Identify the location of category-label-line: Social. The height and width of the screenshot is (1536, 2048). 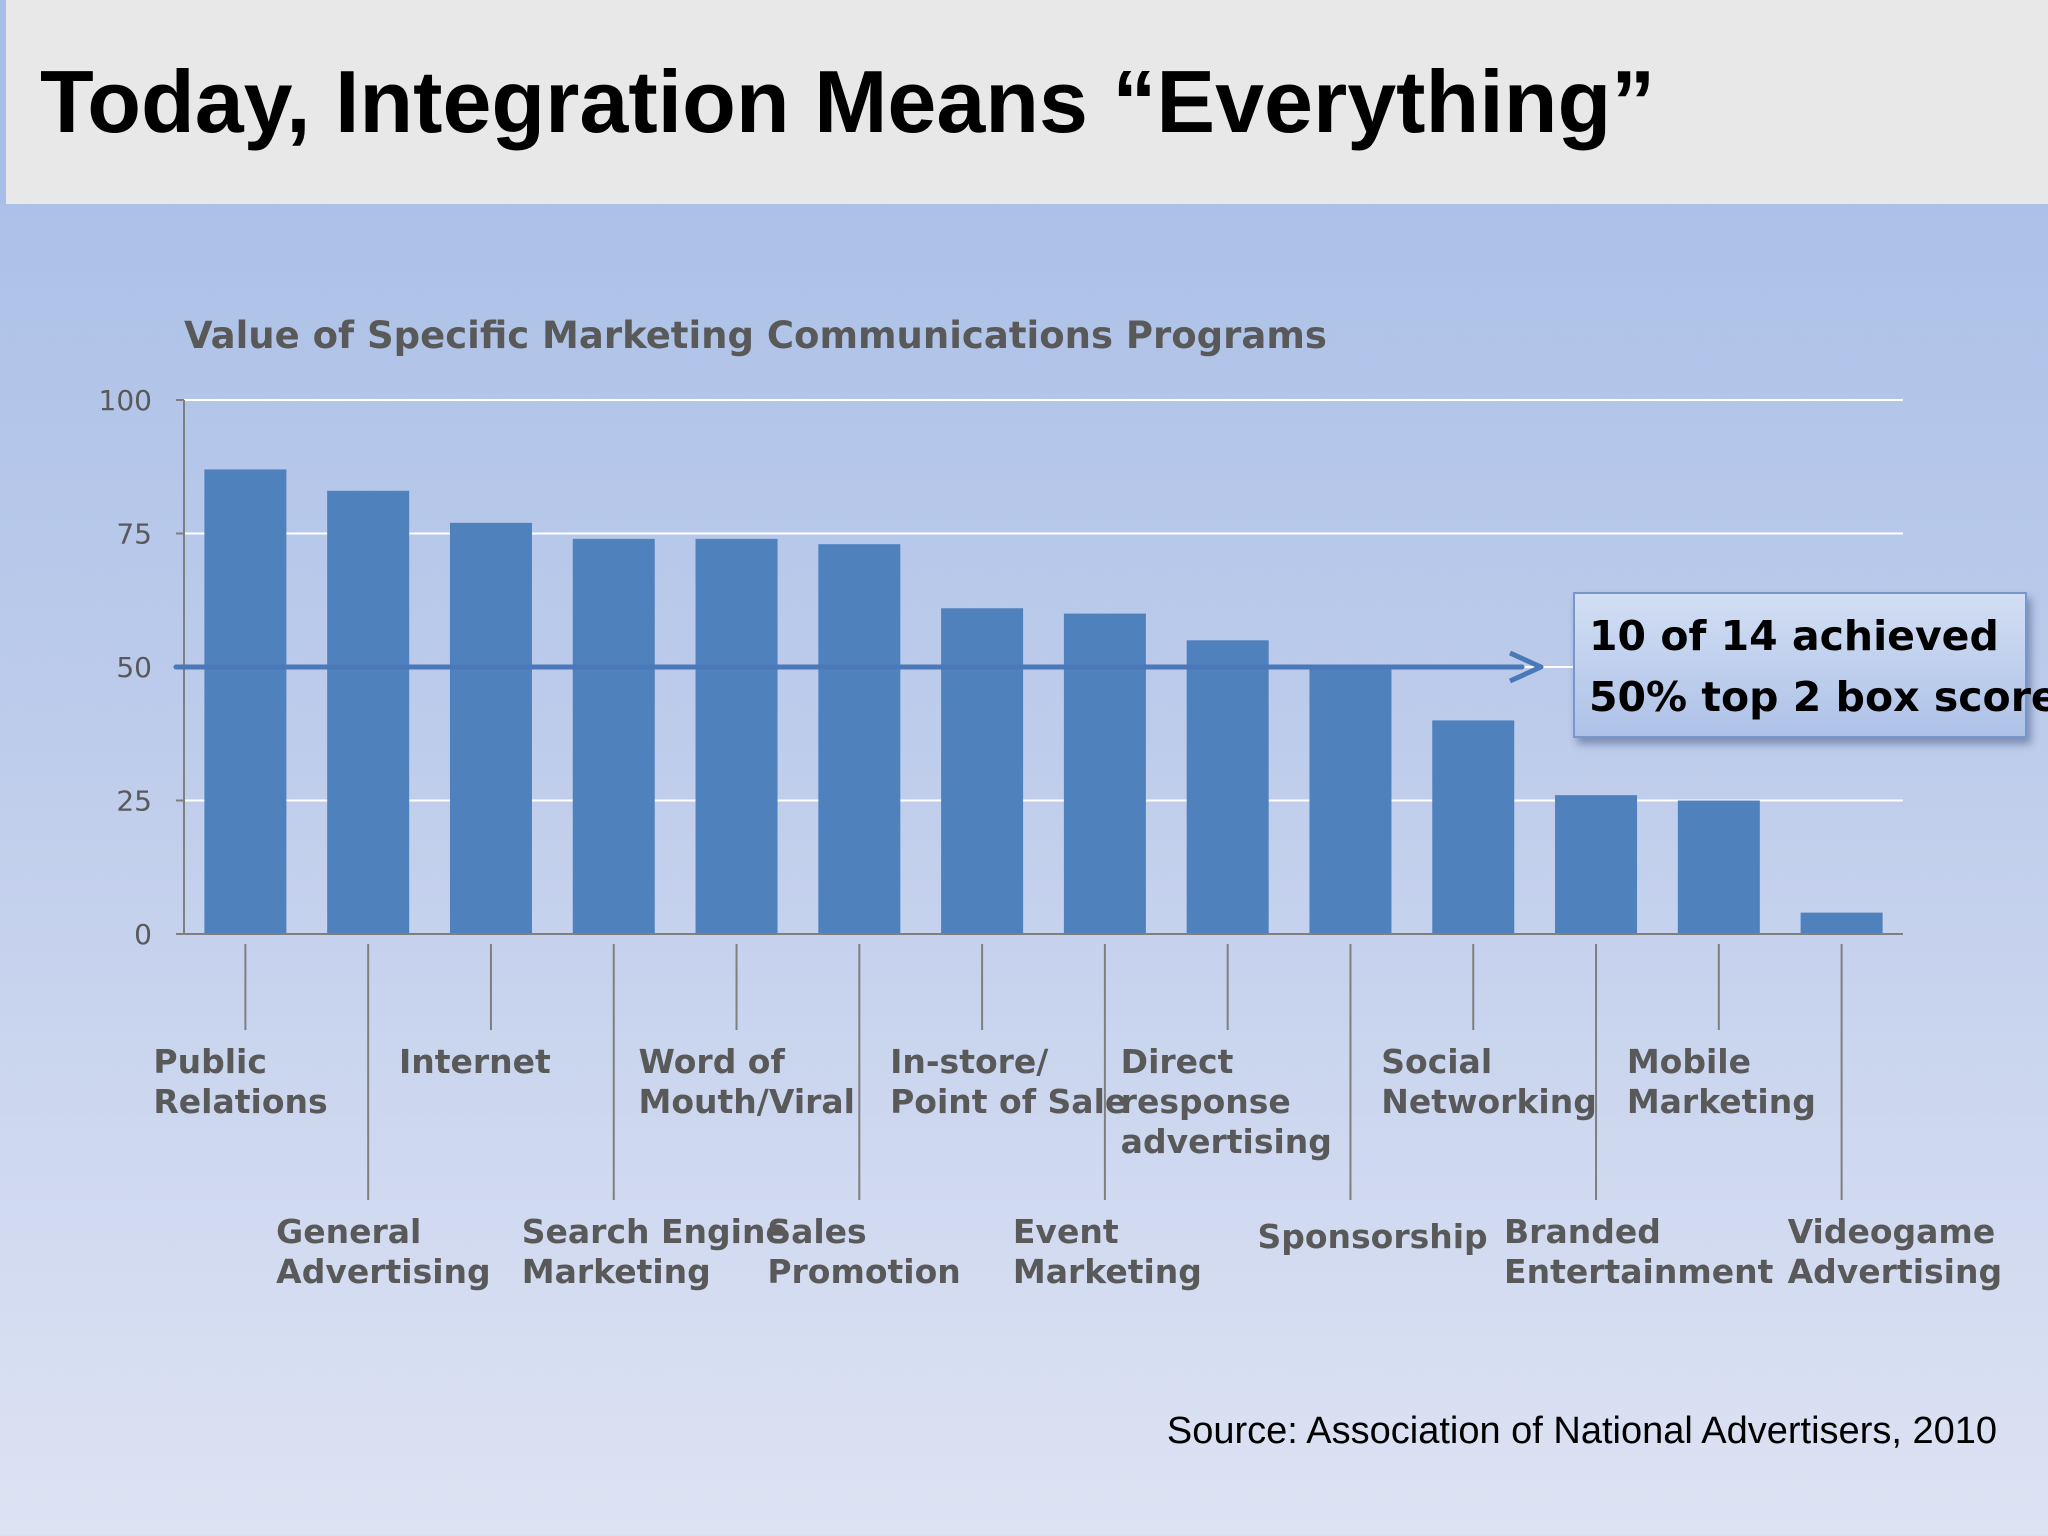
(1436, 1061).